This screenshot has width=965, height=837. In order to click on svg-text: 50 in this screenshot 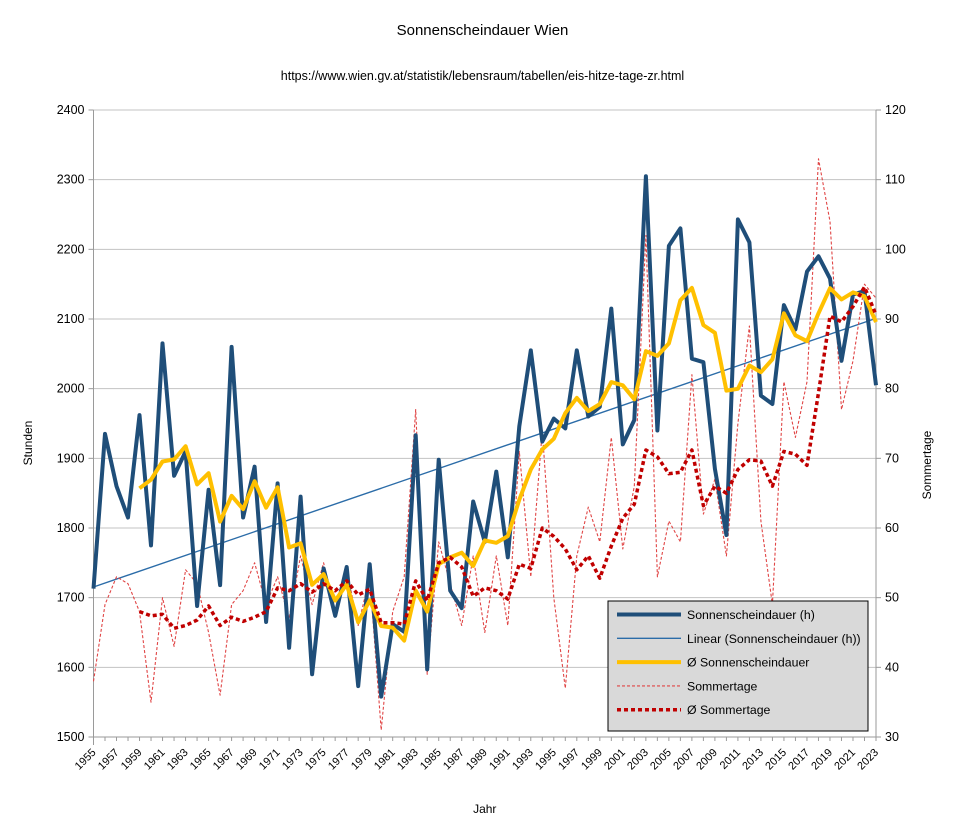, I will do `click(892, 598)`.